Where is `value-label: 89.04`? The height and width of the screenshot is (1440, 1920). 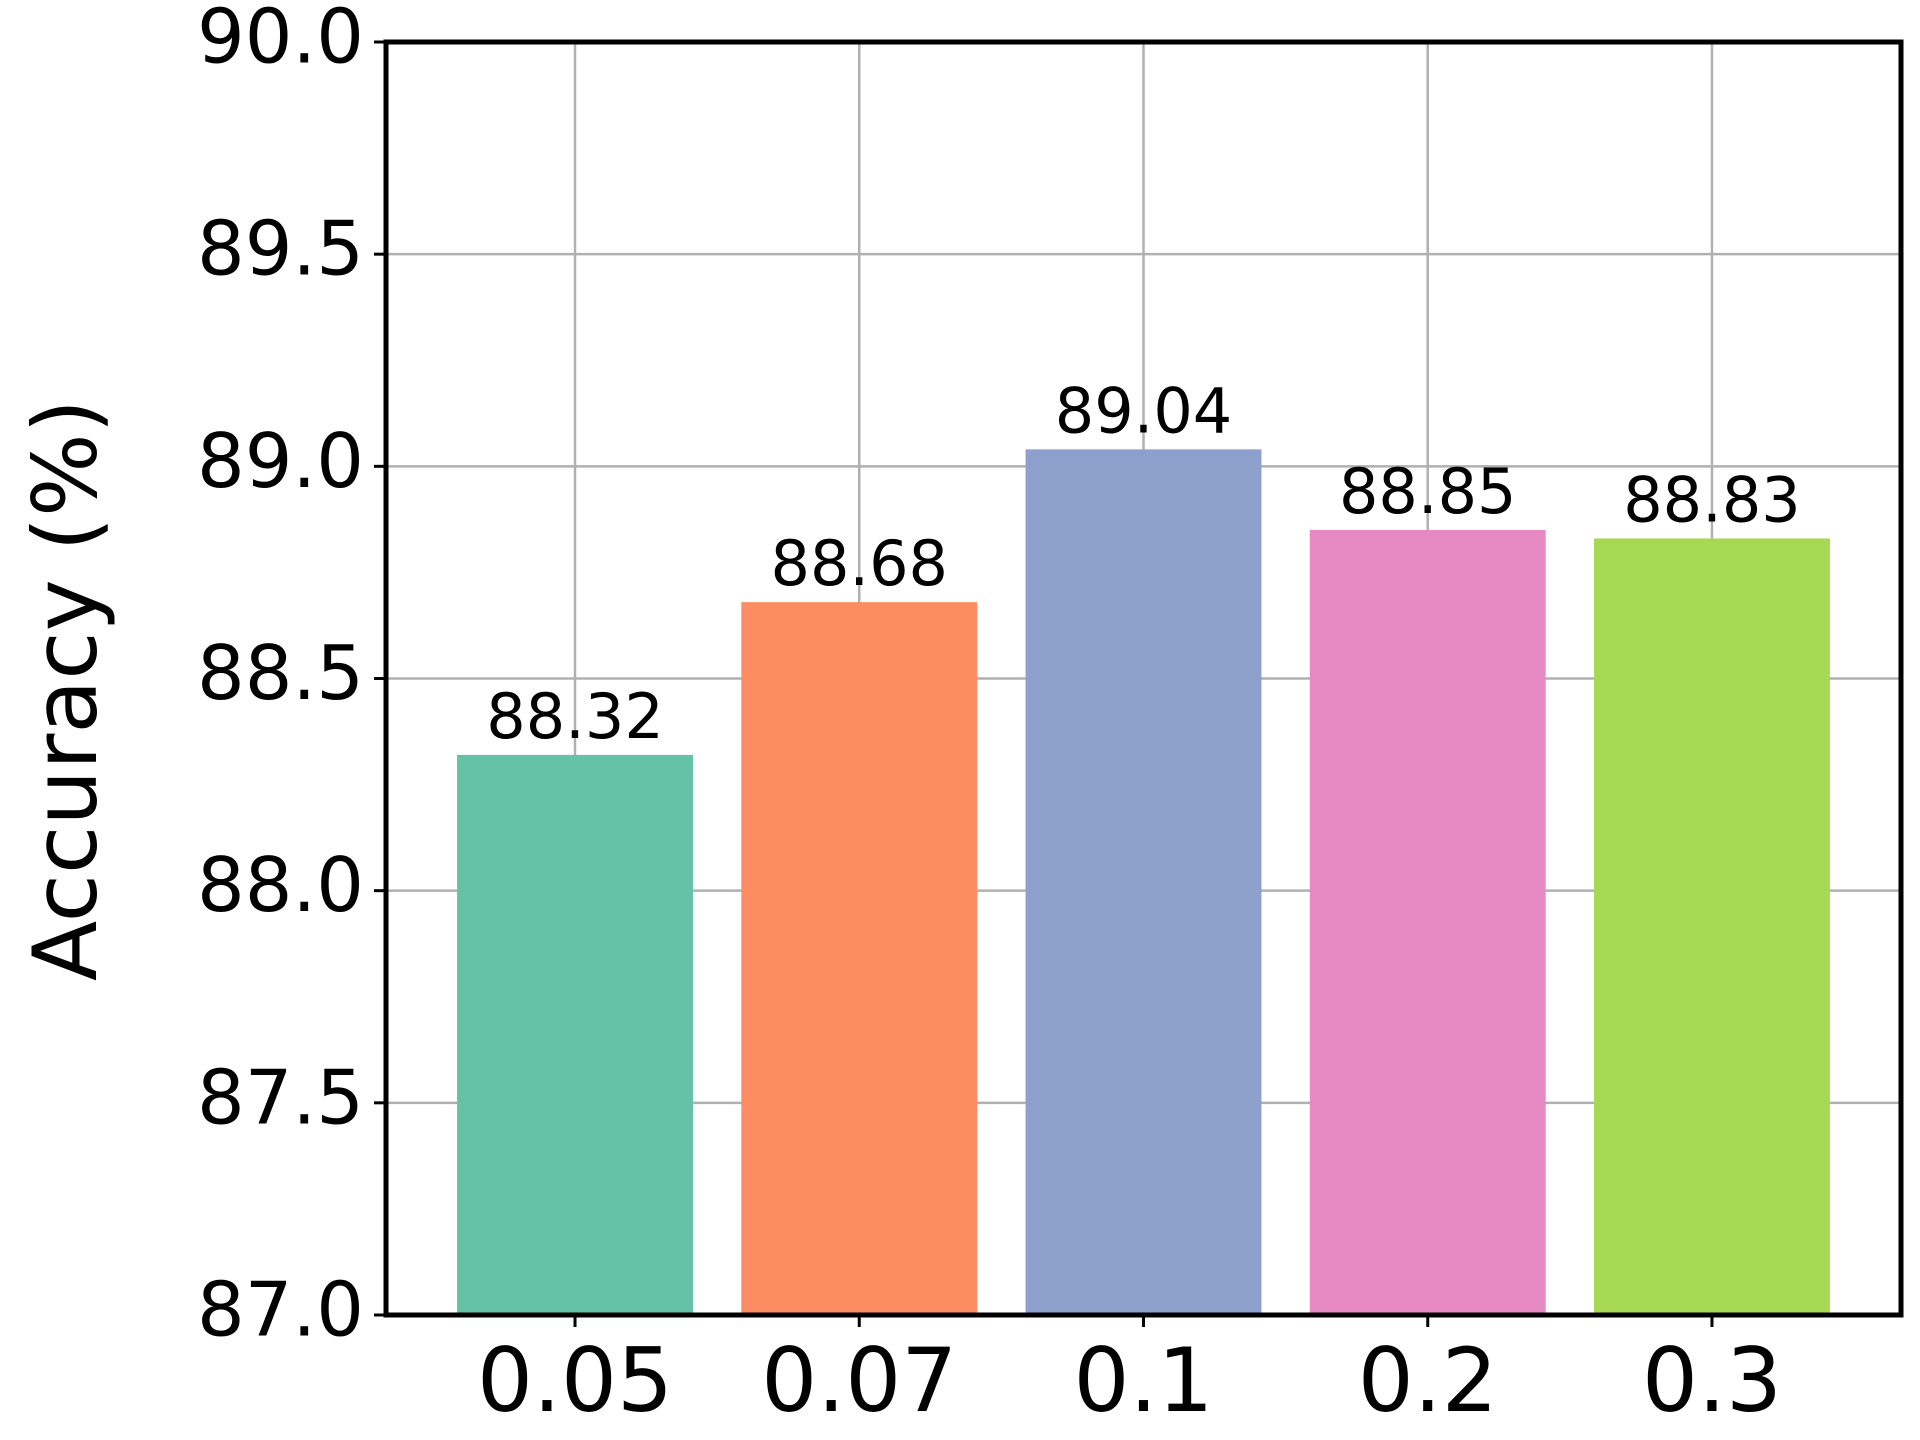 value-label: 89.04 is located at coordinates (1144, 410).